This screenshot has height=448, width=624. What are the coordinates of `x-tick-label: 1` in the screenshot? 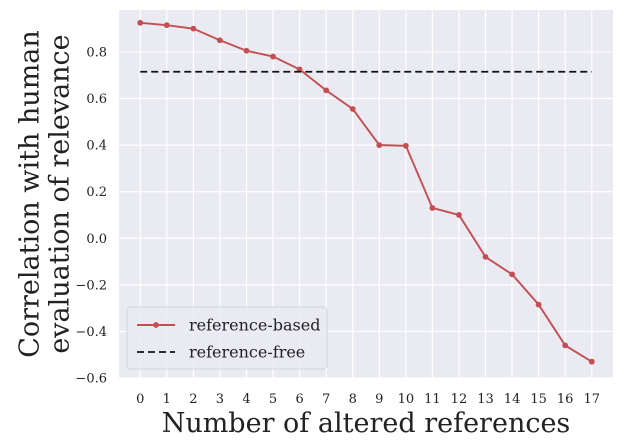 It's located at (167, 399).